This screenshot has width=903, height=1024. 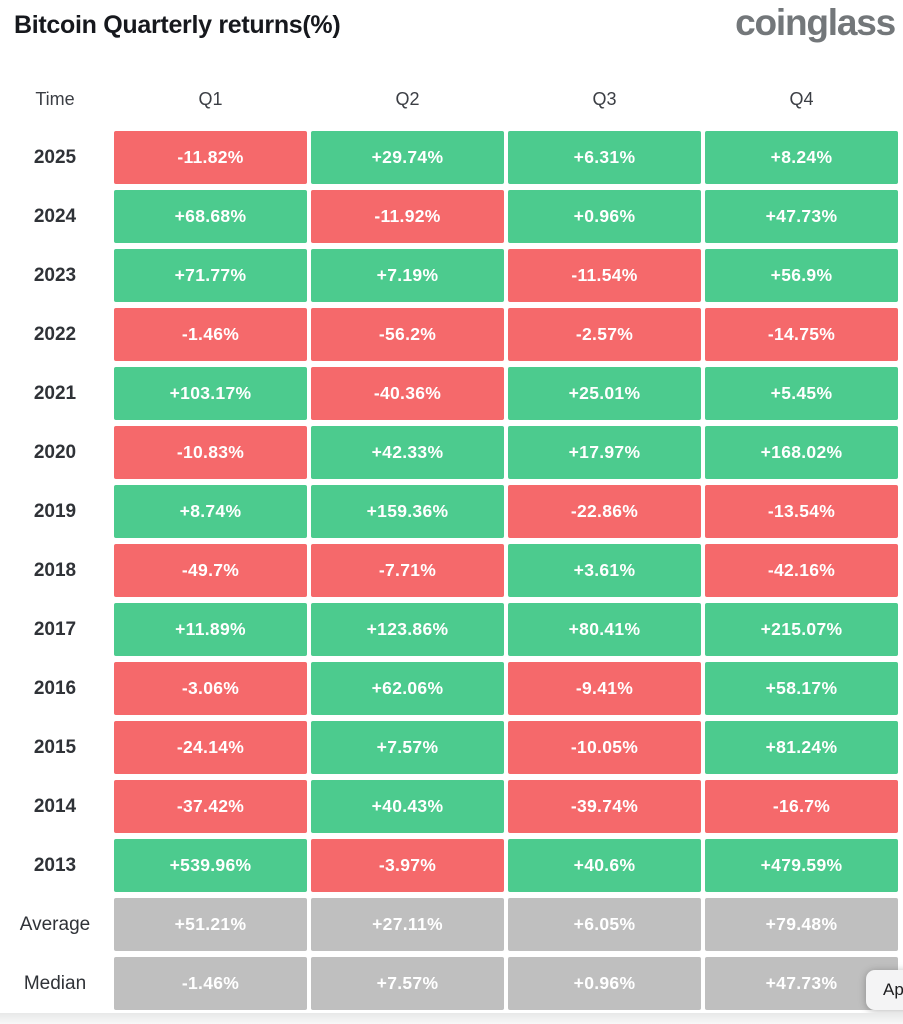 I want to click on apply-button-partial: Ap, so click(x=884, y=990).